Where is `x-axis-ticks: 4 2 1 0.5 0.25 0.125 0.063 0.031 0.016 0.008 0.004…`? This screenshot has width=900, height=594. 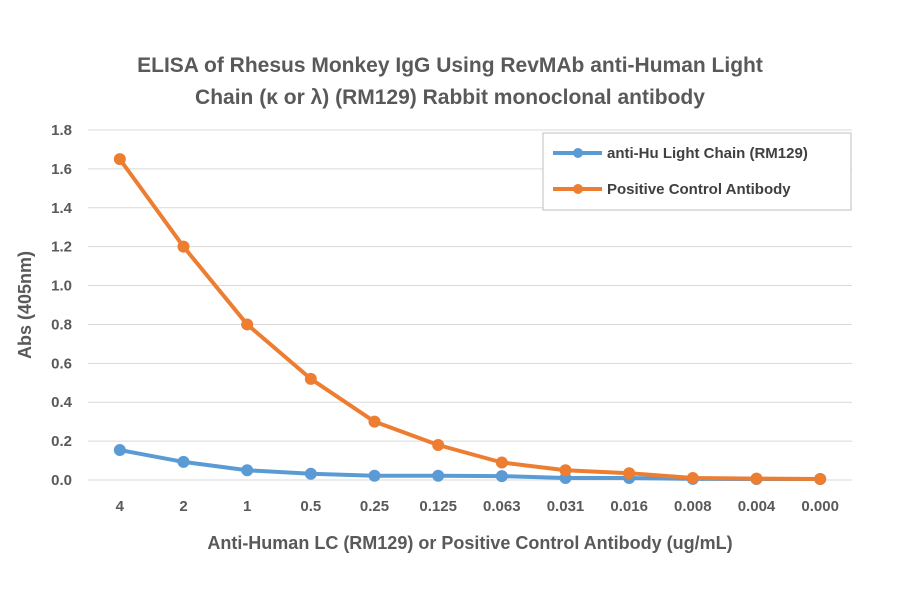 x-axis-ticks: 4 2 1 0.5 0.25 0.125 0.063 0.031 0.016 0.008 0.004… is located at coordinates (477, 506).